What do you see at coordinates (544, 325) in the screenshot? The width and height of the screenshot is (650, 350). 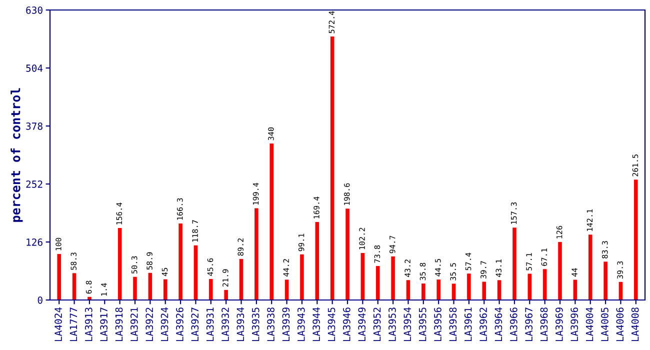 I see `x-tick-label: LA3968` at bounding box center [544, 325].